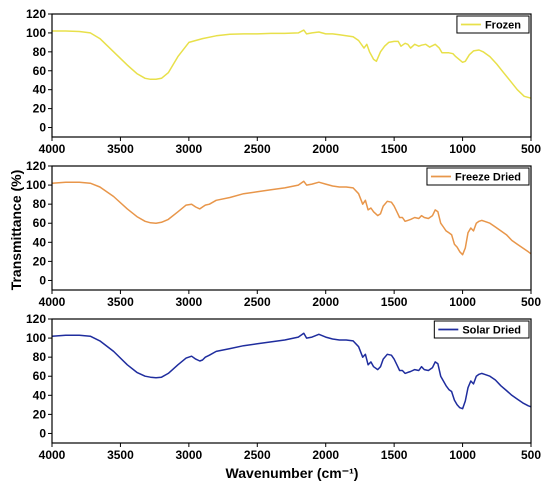 This screenshot has width=550, height=484. I want to click on x-tick-label-2-1500: 1500, so click(394, 455).